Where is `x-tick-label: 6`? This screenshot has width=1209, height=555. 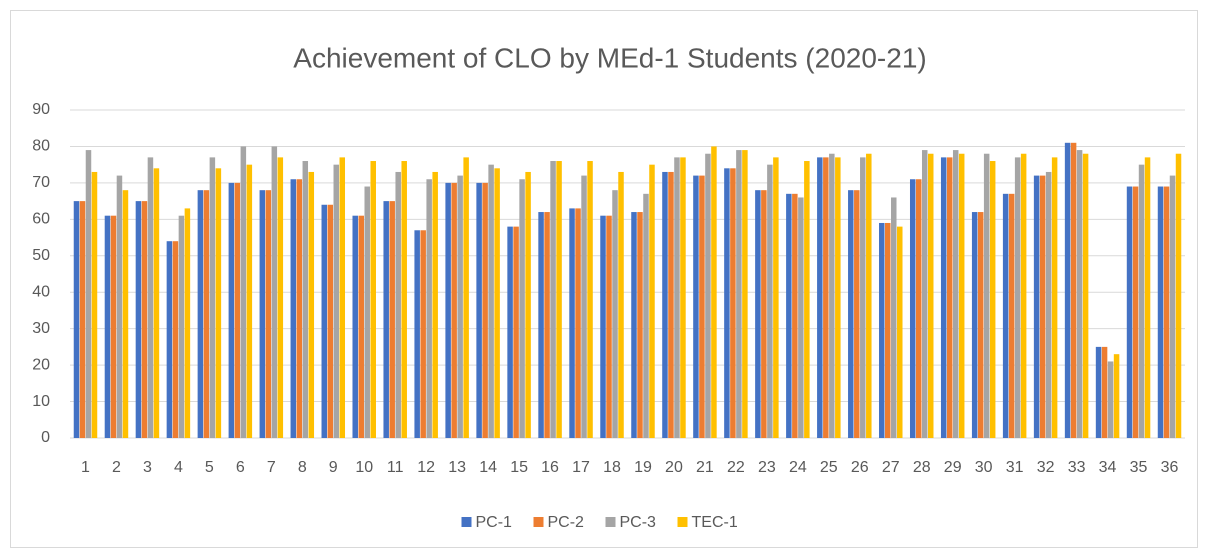 x-tick-label: 6 is located at coordinates (240, 467).